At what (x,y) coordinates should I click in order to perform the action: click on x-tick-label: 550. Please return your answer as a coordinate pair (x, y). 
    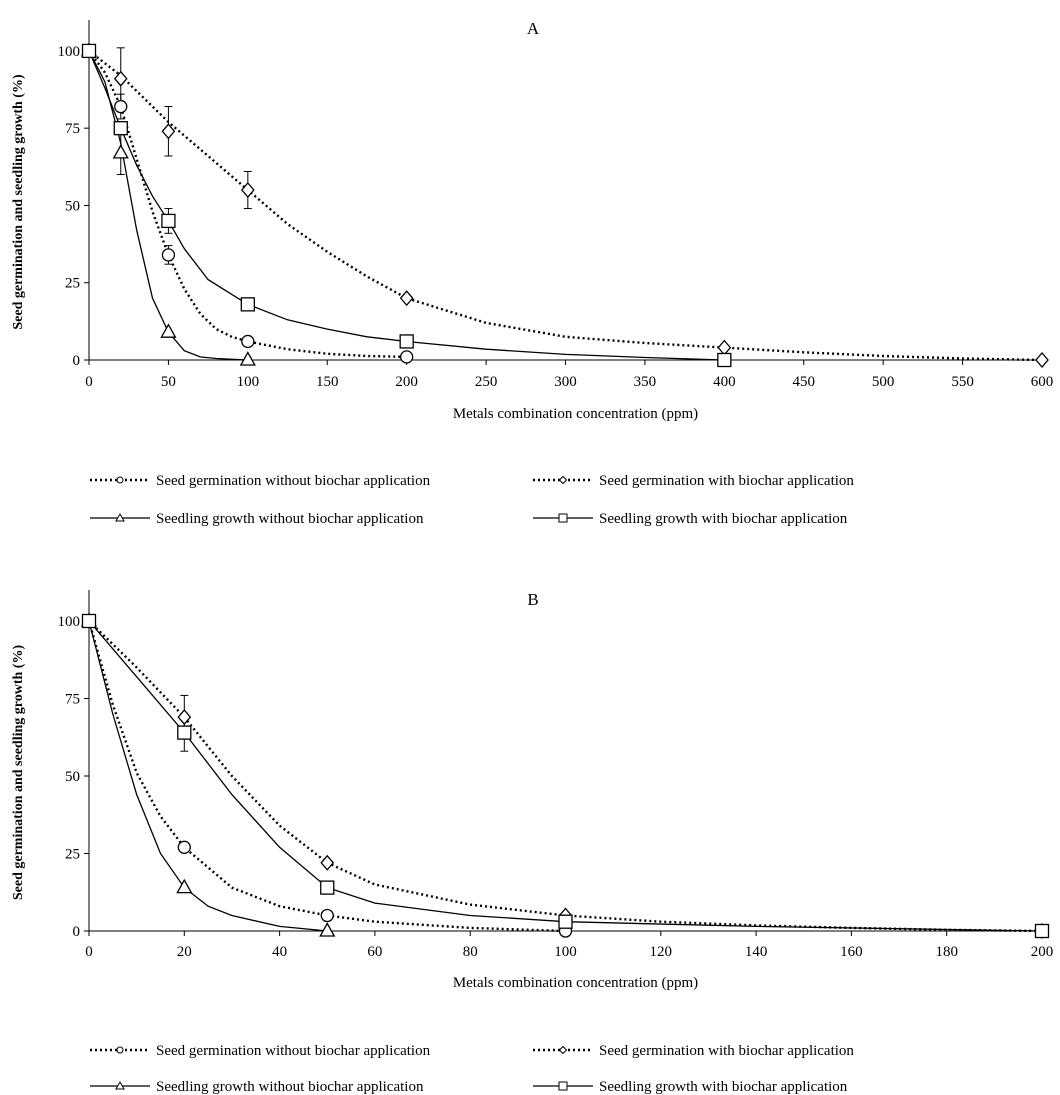
    Looking at the image, I should click on (962, 382).